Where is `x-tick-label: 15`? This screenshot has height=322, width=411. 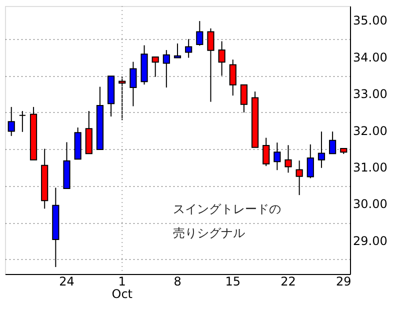 x-tick-label: 15 is located at coordinates (233, 281).